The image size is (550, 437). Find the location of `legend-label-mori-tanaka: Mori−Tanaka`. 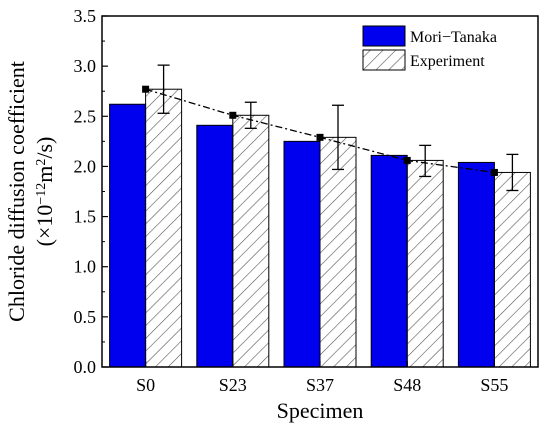

legend-label-mori-tanaka: Mori−Tanaka is located at coordinates (453, 37).